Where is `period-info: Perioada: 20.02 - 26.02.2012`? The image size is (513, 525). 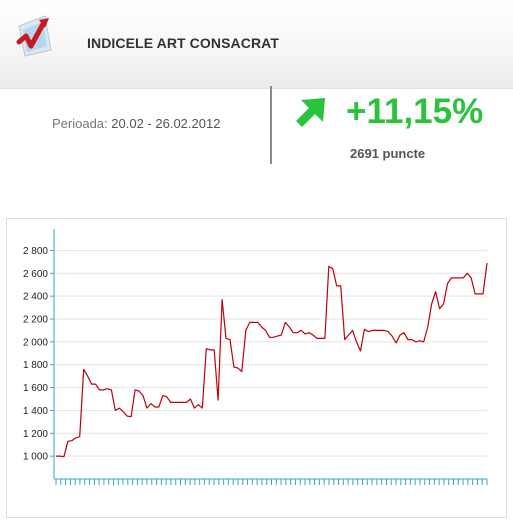
period-info: Perioada: 20.02 - 26.02.2012 is located at coordinates (136, 123).